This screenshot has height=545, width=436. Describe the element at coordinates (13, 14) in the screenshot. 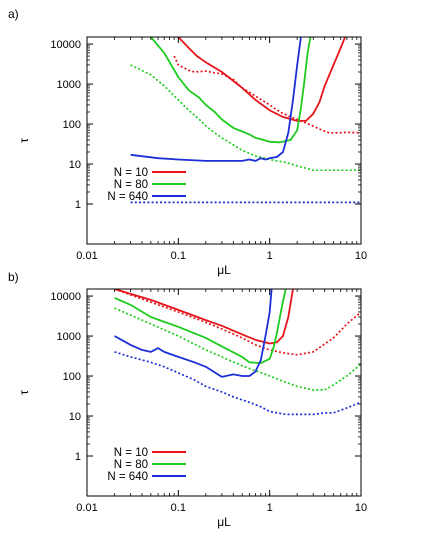

I see `panel-label: a)` at that location.